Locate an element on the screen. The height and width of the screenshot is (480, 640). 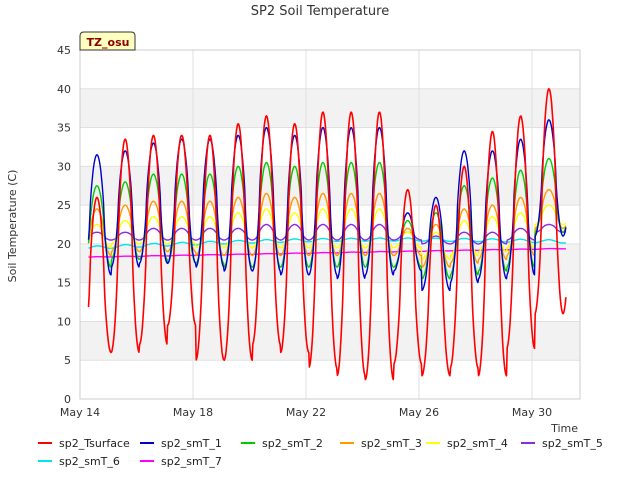
legend-item-sp2_smT_4: sp2_smT_4 is located at coordinates (467, 443).